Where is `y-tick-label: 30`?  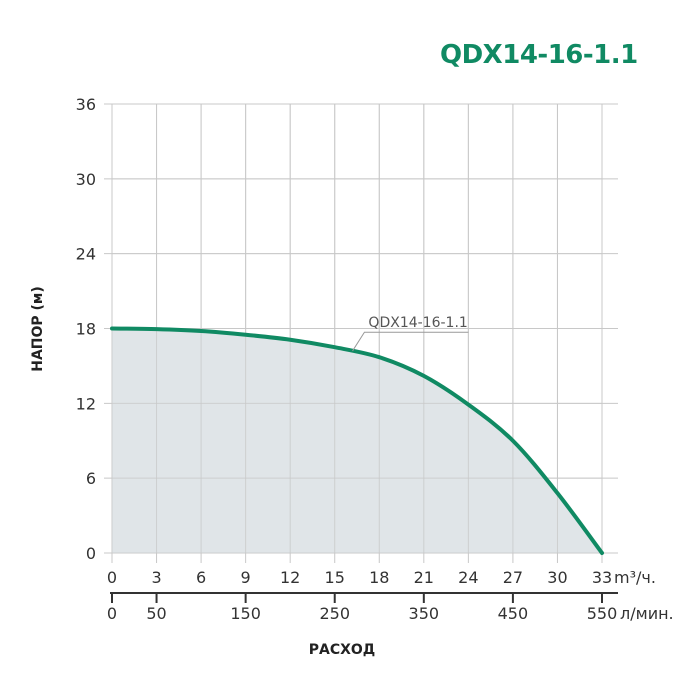
y-tick-label: 30 is located at coordinates (86, 179).